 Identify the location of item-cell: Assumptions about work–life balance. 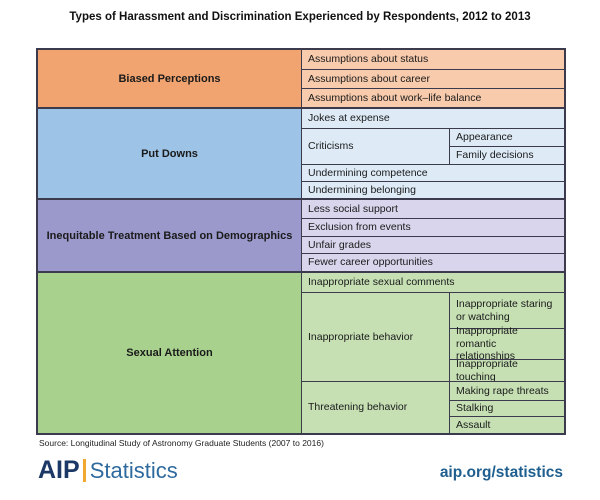
(433, 98).